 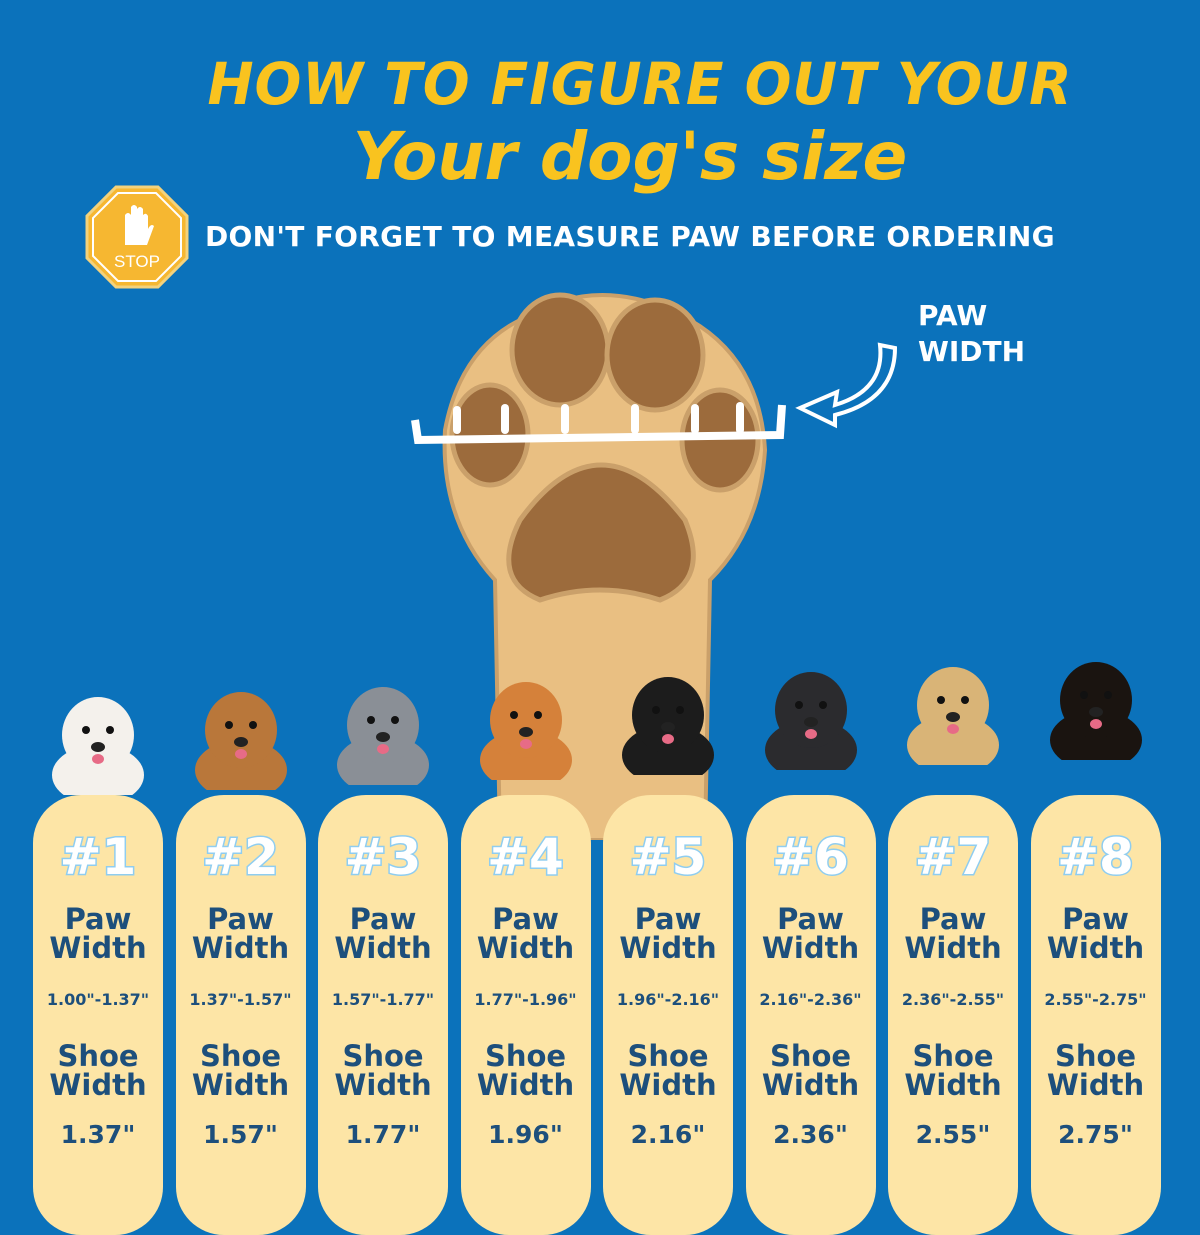 What do you see at coordinates (137, 261) in the screenshot?
I see `stop-label: STOP` at bounding box center [137, 261].